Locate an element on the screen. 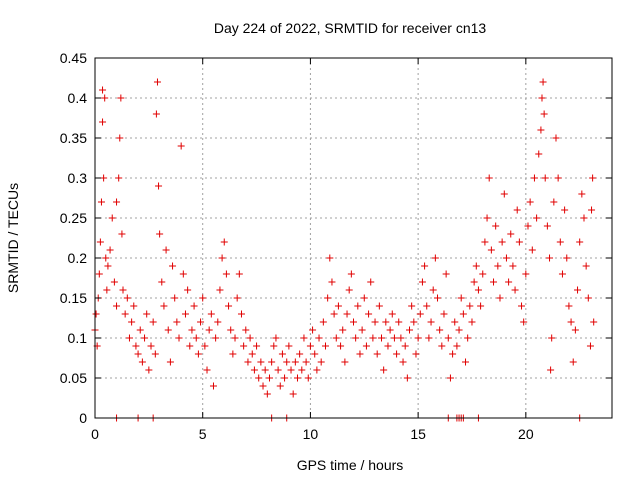 This screenshot has width=640, height=480. x-tick-label: 10 is located at coordinates (311, 434).